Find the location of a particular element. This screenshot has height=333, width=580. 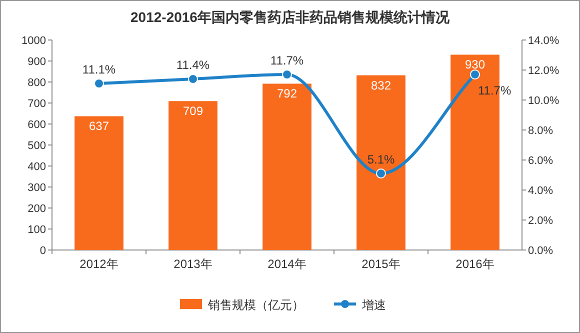

y2-tick-label: 14.0% is located at coordinates (544, 41).